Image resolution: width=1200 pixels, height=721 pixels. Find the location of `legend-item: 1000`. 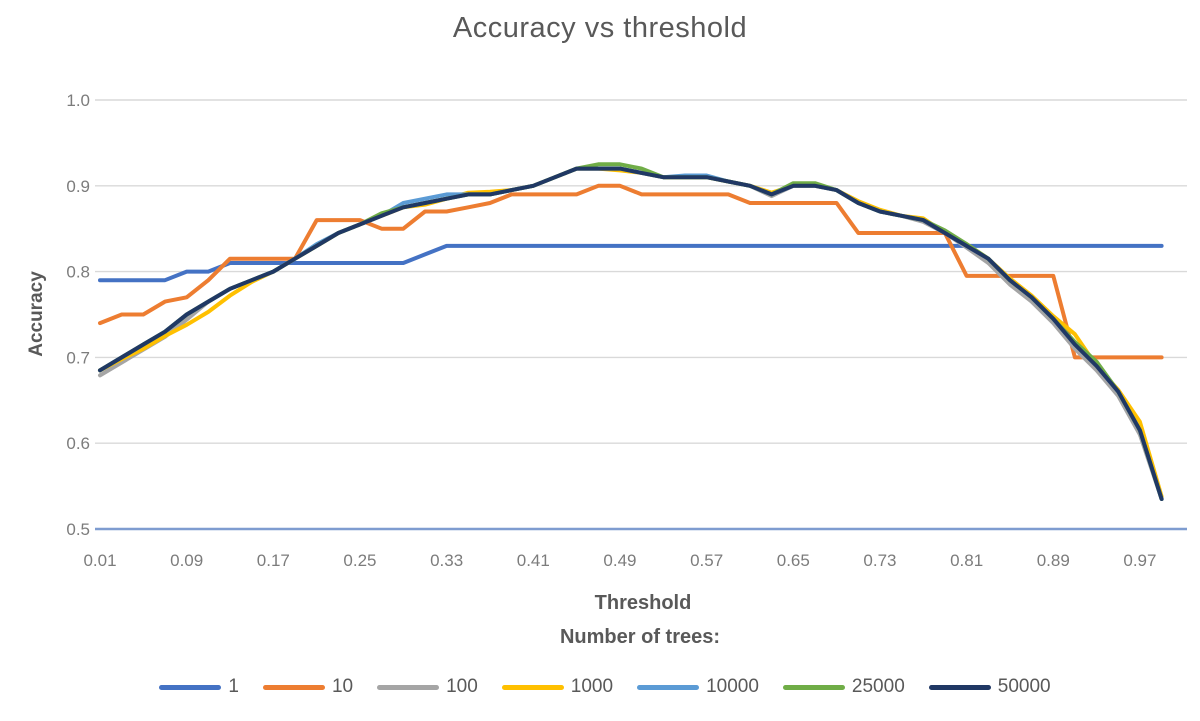

legend-item: 1000 is located at coordinates (557, 687).